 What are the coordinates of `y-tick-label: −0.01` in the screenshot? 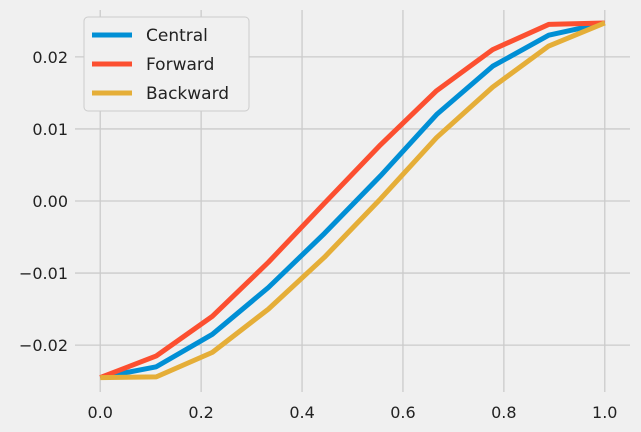 It's located at (43, 273).